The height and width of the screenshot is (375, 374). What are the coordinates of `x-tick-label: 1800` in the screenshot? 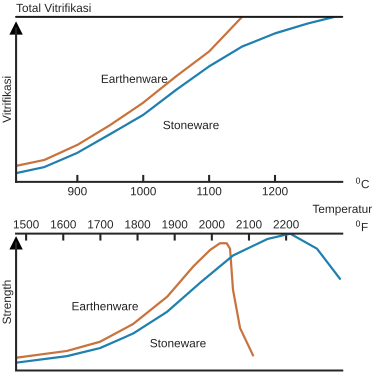 It's located at (137, 224).